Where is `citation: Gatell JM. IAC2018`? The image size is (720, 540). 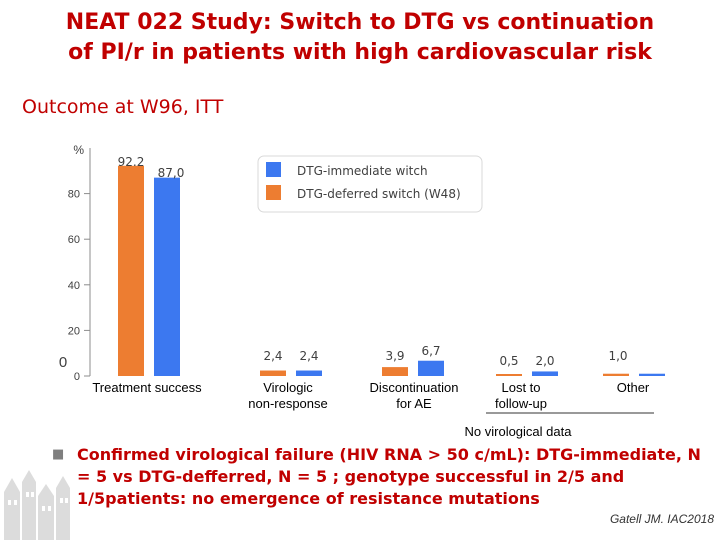
citation: Gatell JM. IAC2018 is located at coordinates (661, 519).